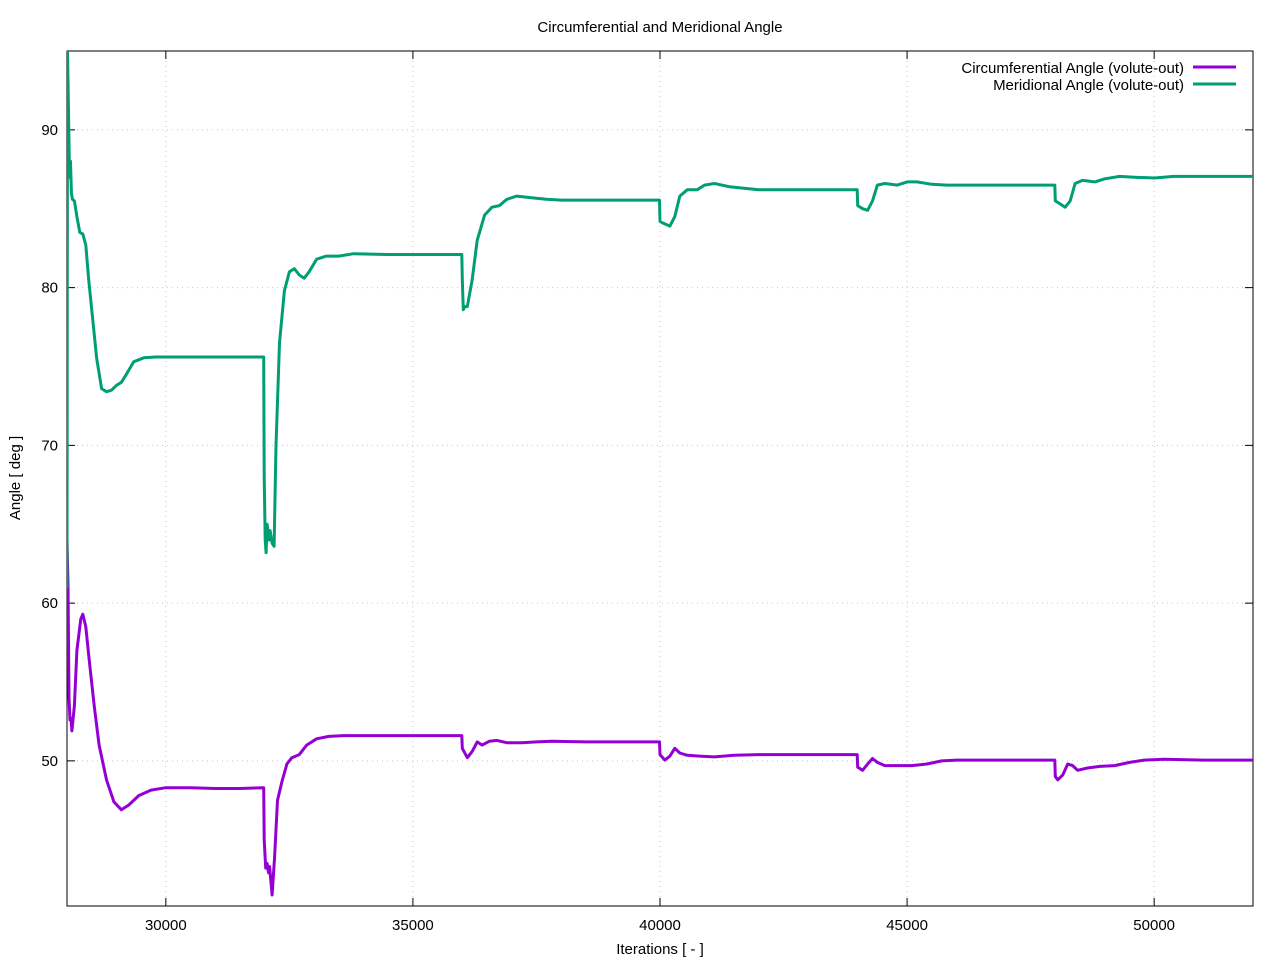 The width and height of the screenshot is (1280, 960). What do you see at coordinates (907, 925) in the screenshot?
I see `x-tick-label: 45000` at bounding box center [907, 925].